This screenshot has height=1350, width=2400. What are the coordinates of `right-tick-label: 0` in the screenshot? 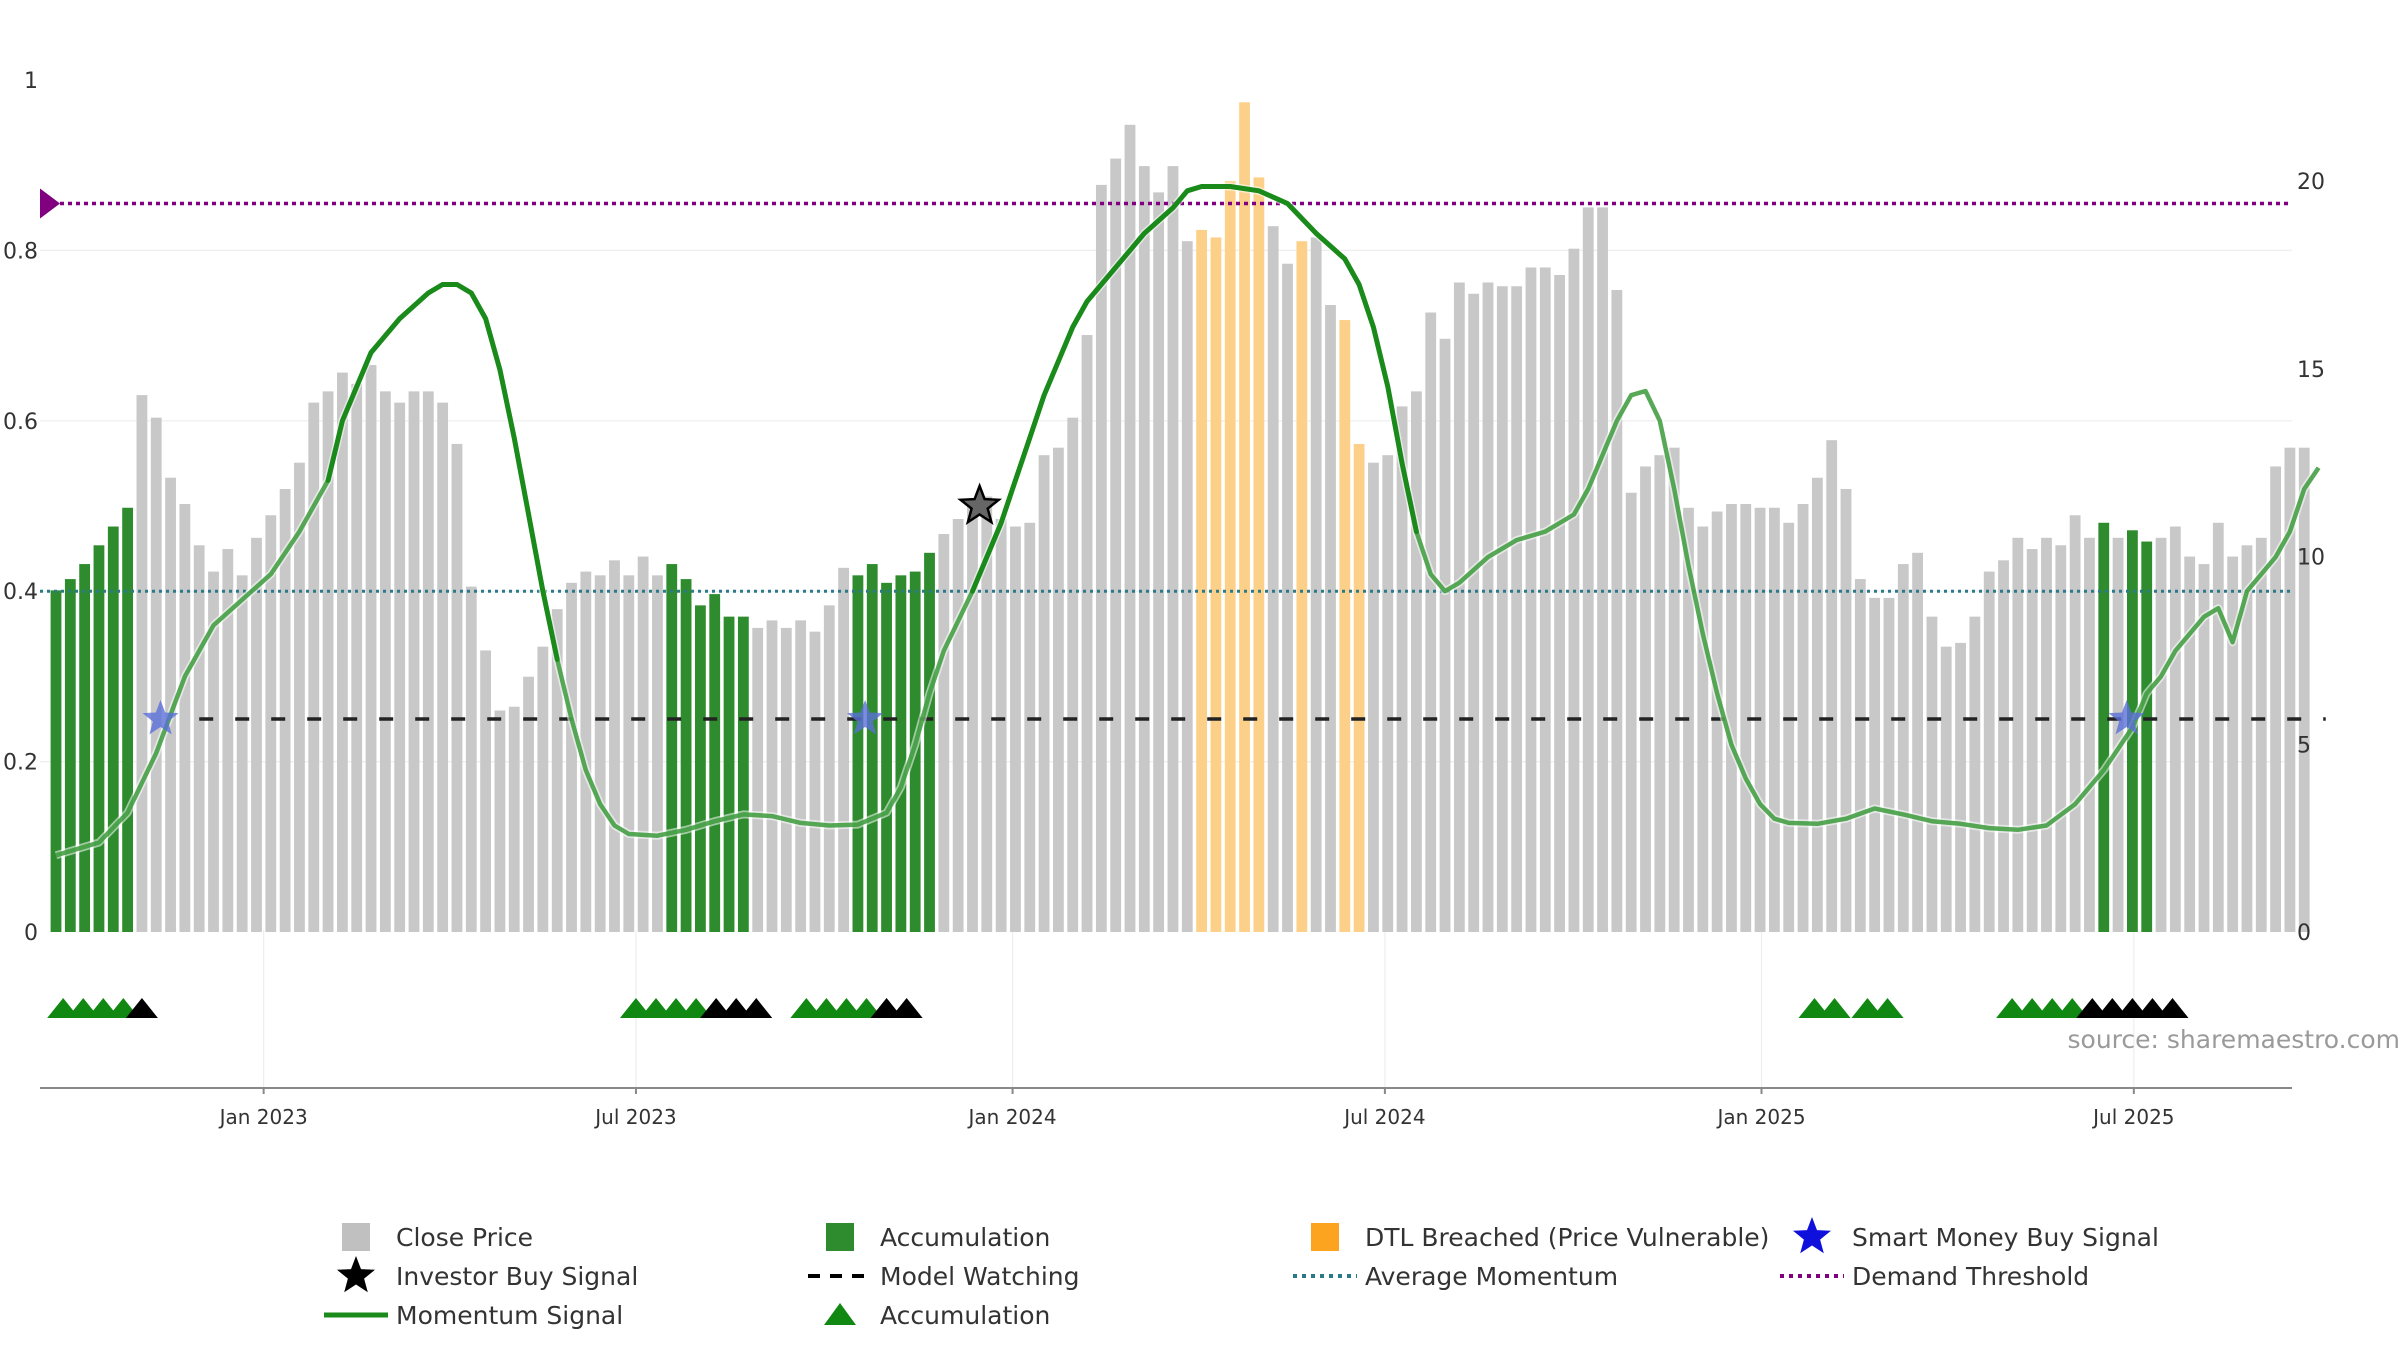 It's located at (2304, 933).